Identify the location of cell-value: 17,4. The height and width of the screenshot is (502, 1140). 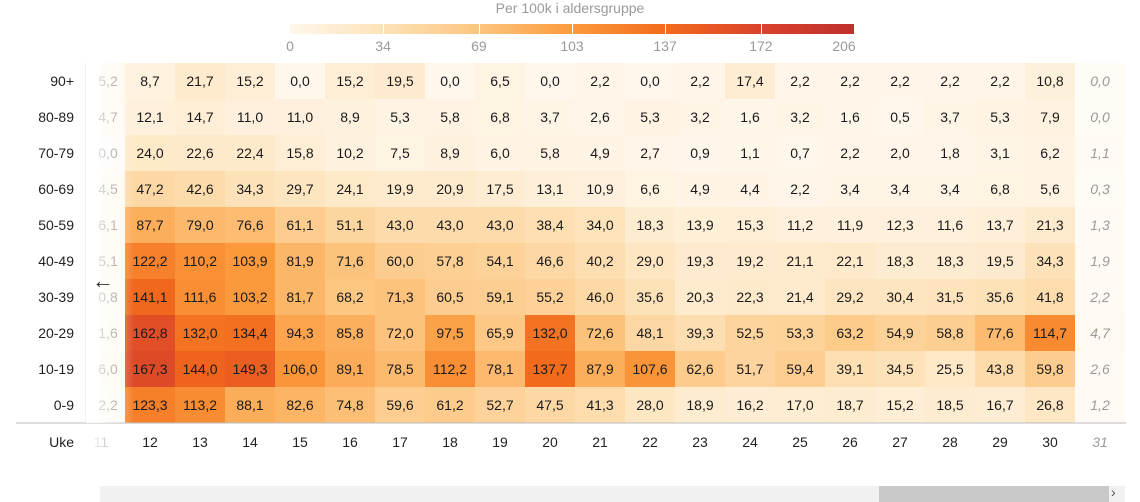
(749, 81).